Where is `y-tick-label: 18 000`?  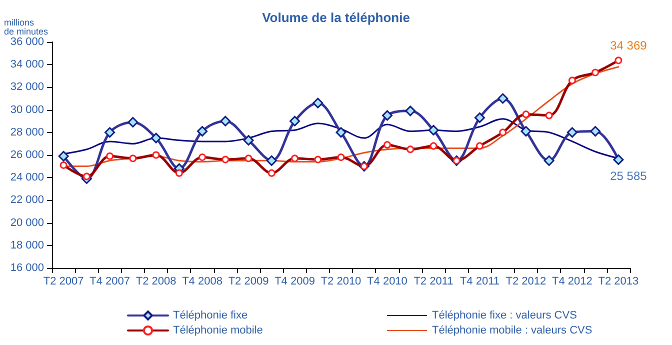
y-tick-label: 18 000 is located at coordinates (27, 245).